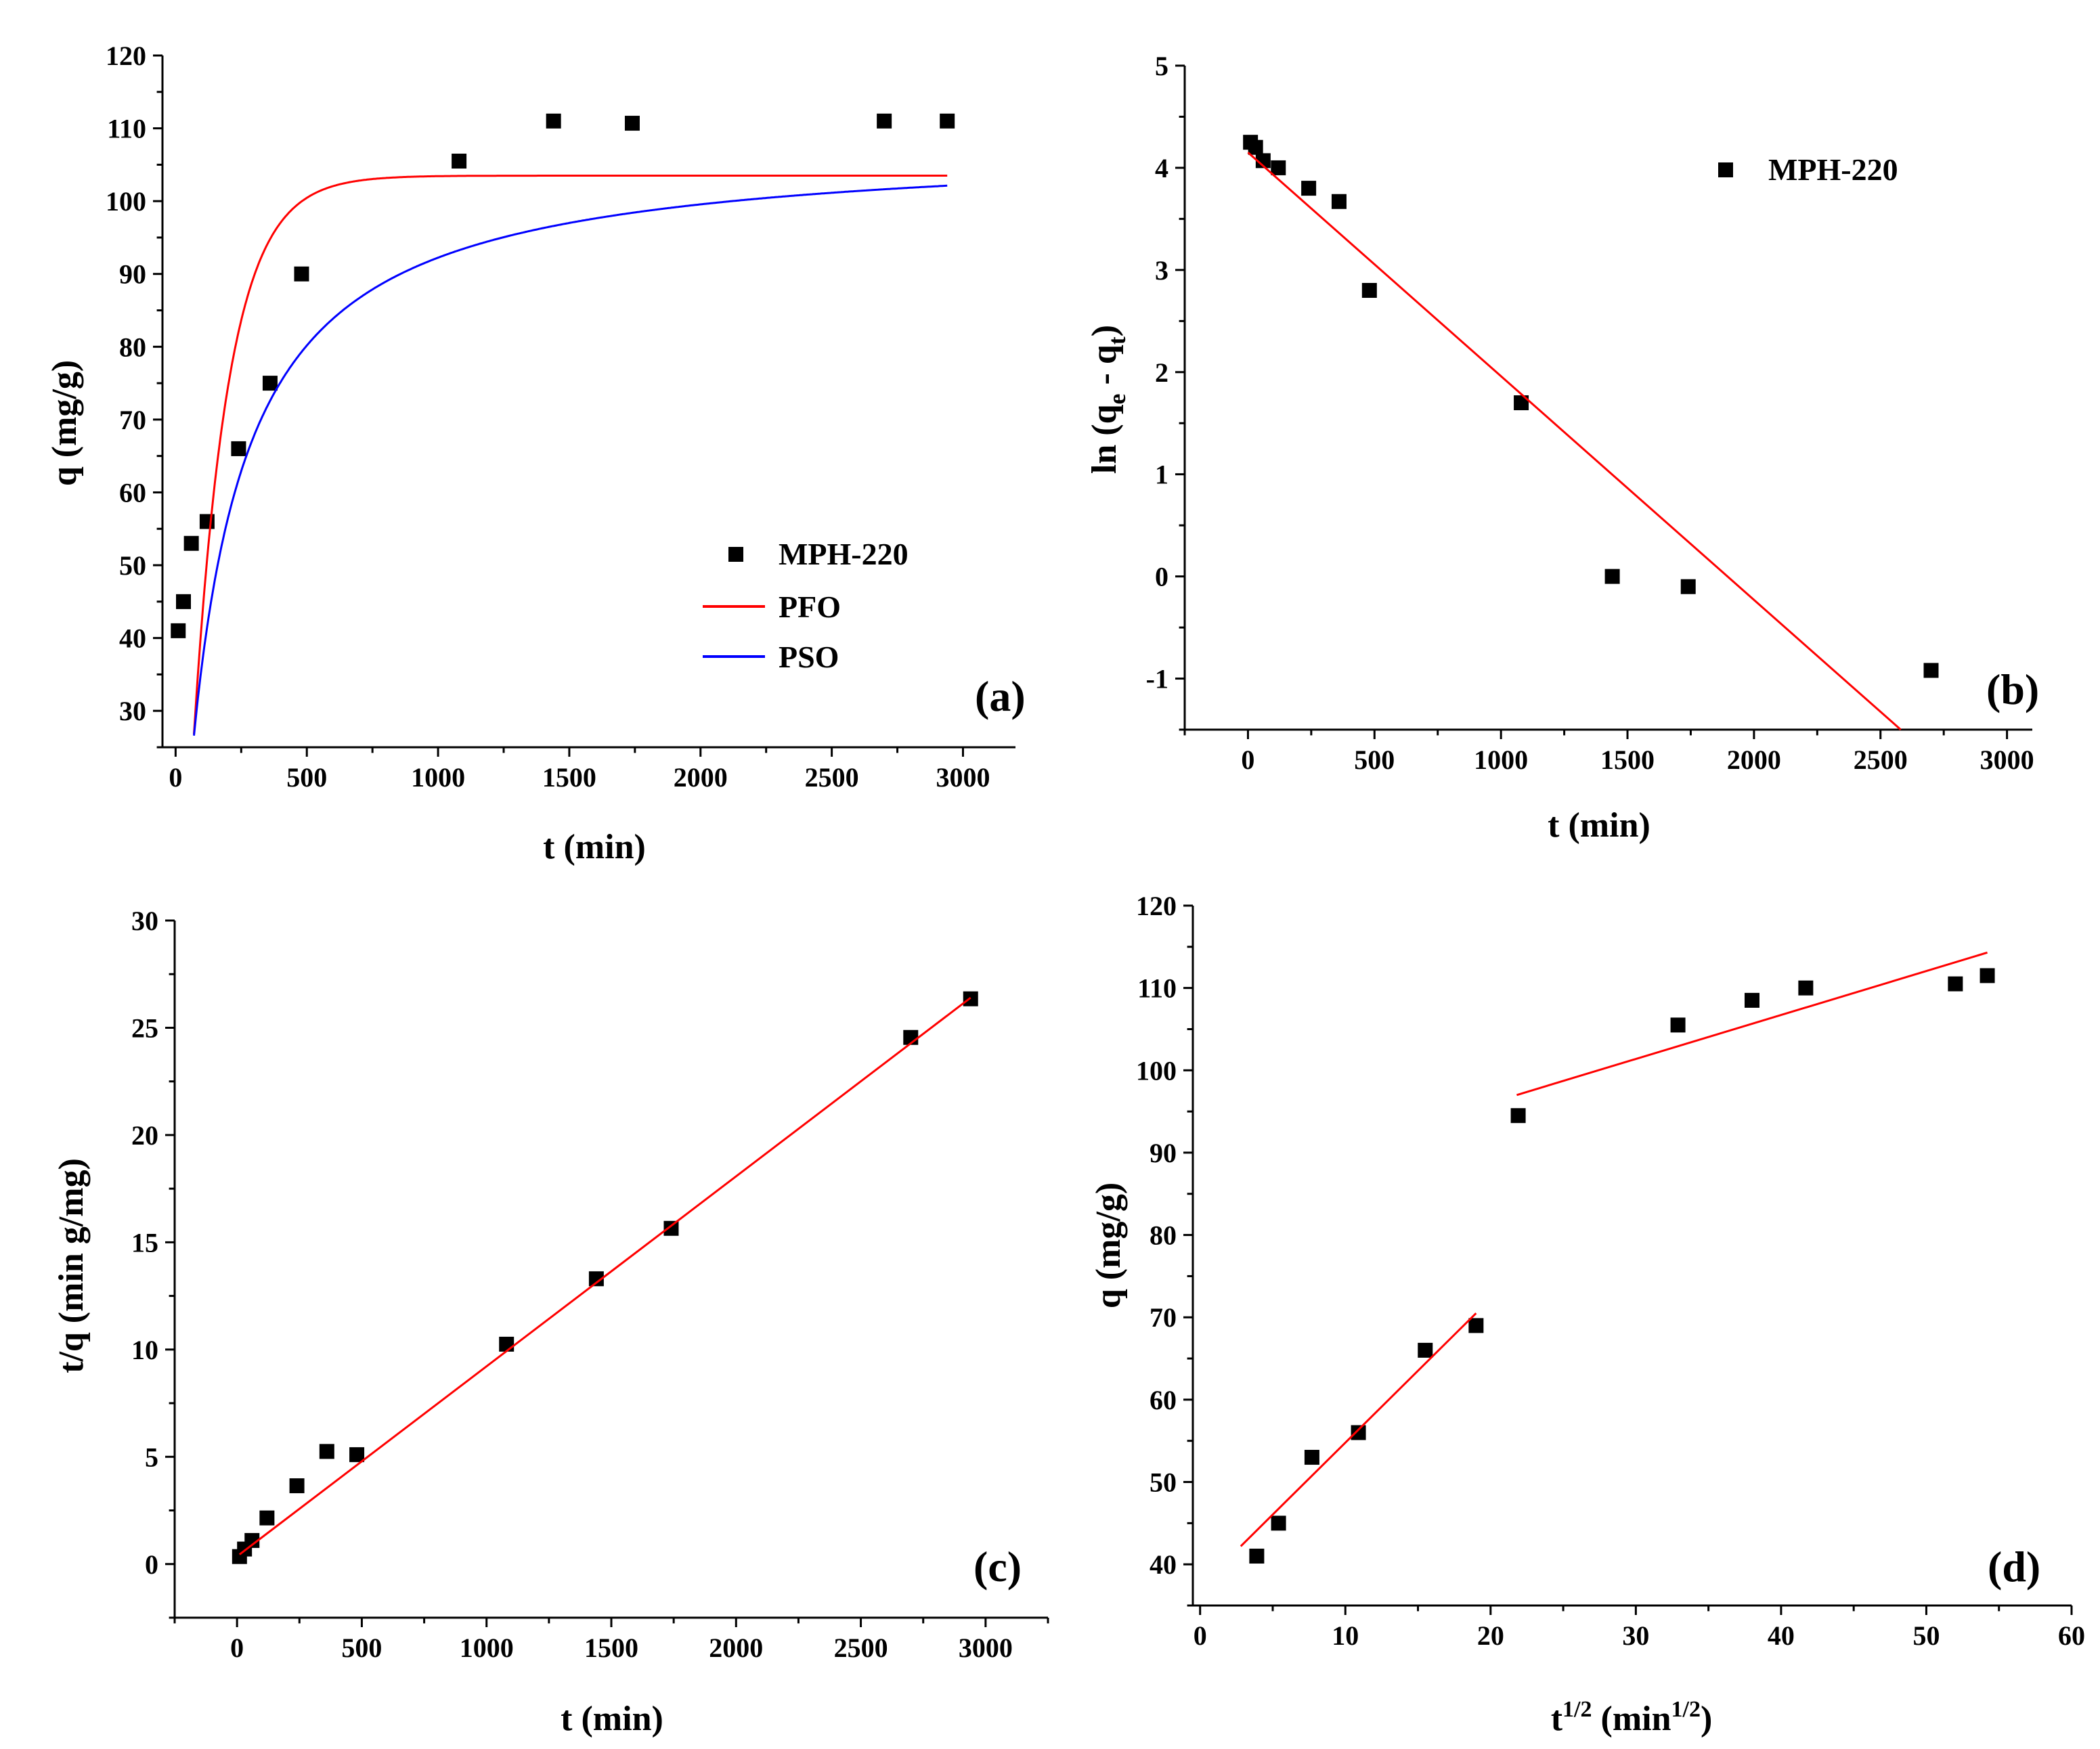 The image size is (2100, 1749). I want to click on y-tick-label: 2, so click(1161, 372).